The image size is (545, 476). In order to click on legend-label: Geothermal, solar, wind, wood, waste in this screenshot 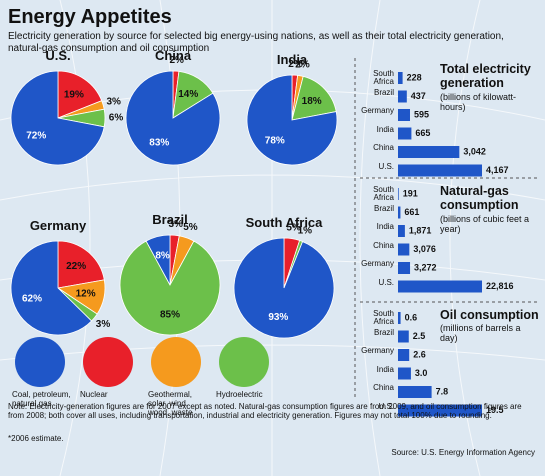, I will do `click(170, 404)`.